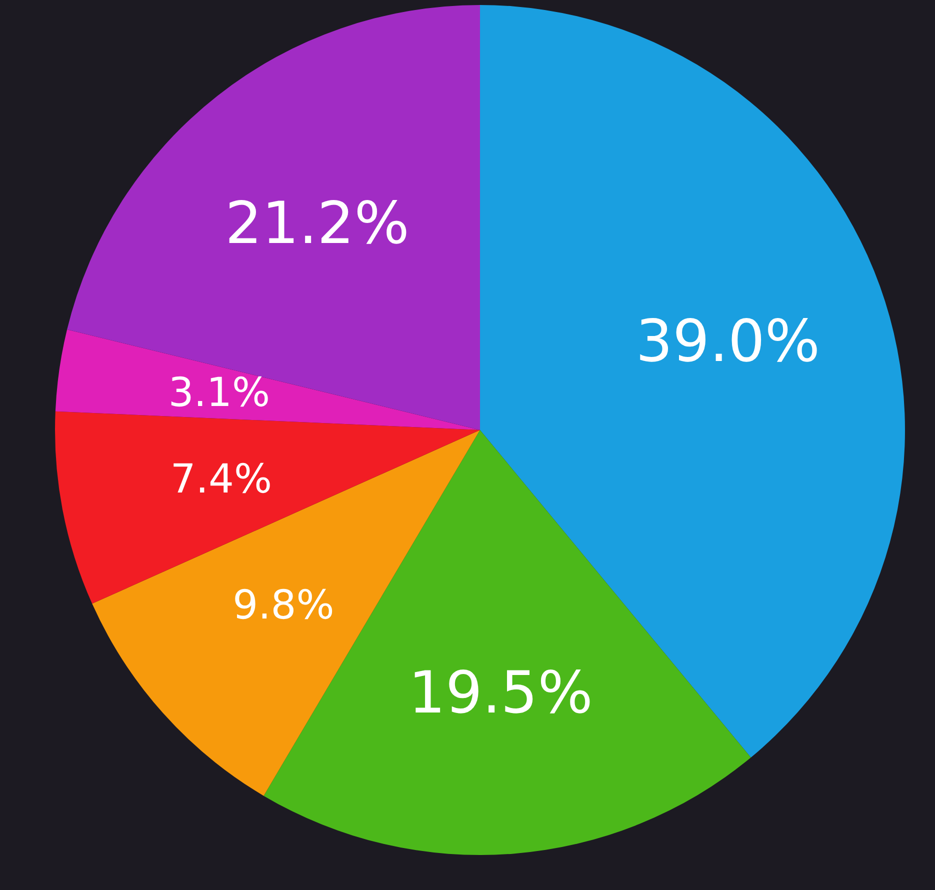  What do you see at coordinates (728, 340) in the screenshot?
I see `data-label: 39.0%` at bounding box center [728, 340].